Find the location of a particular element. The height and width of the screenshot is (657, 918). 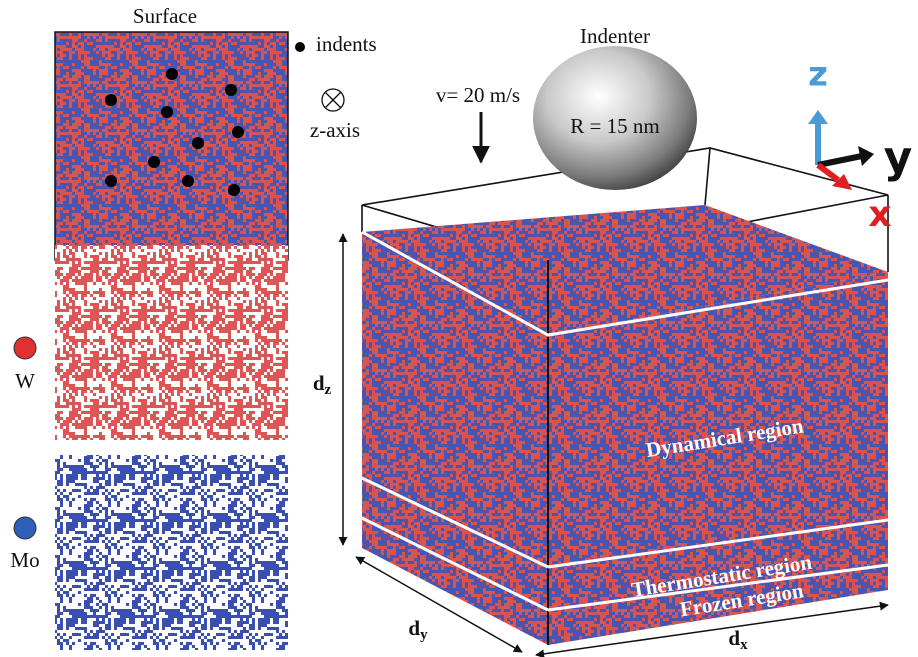

mo-panel is located at coordinates (171, 552).